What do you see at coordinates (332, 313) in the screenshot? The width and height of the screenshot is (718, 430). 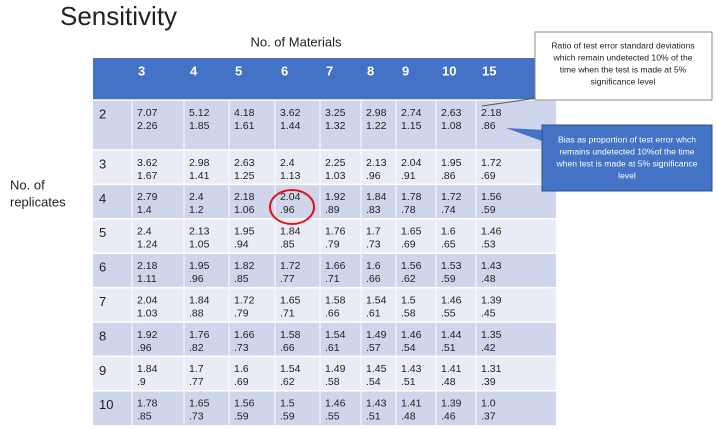 I see `cell-value: .66` at bounding box center [332, 313].